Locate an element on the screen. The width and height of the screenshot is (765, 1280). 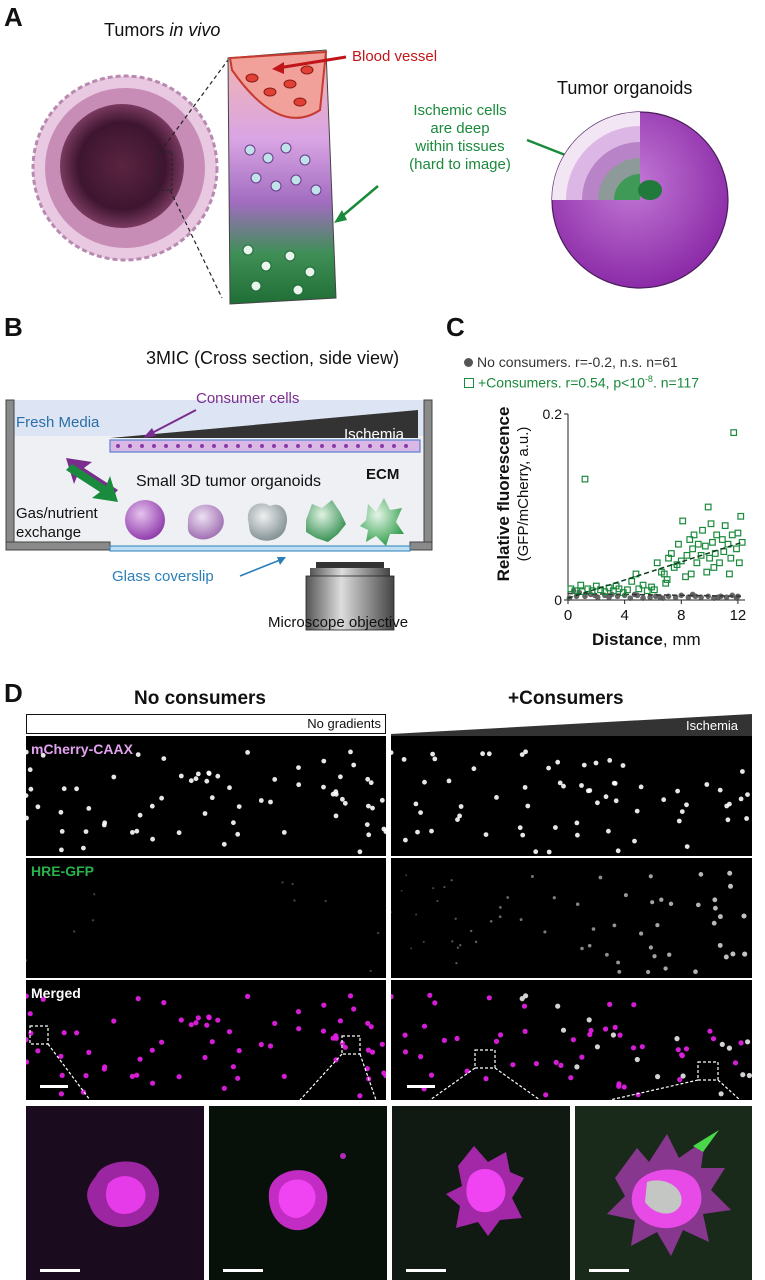
panel-b-title: 3MIC (Cross section, side view) is located at coordinates (273, 358).